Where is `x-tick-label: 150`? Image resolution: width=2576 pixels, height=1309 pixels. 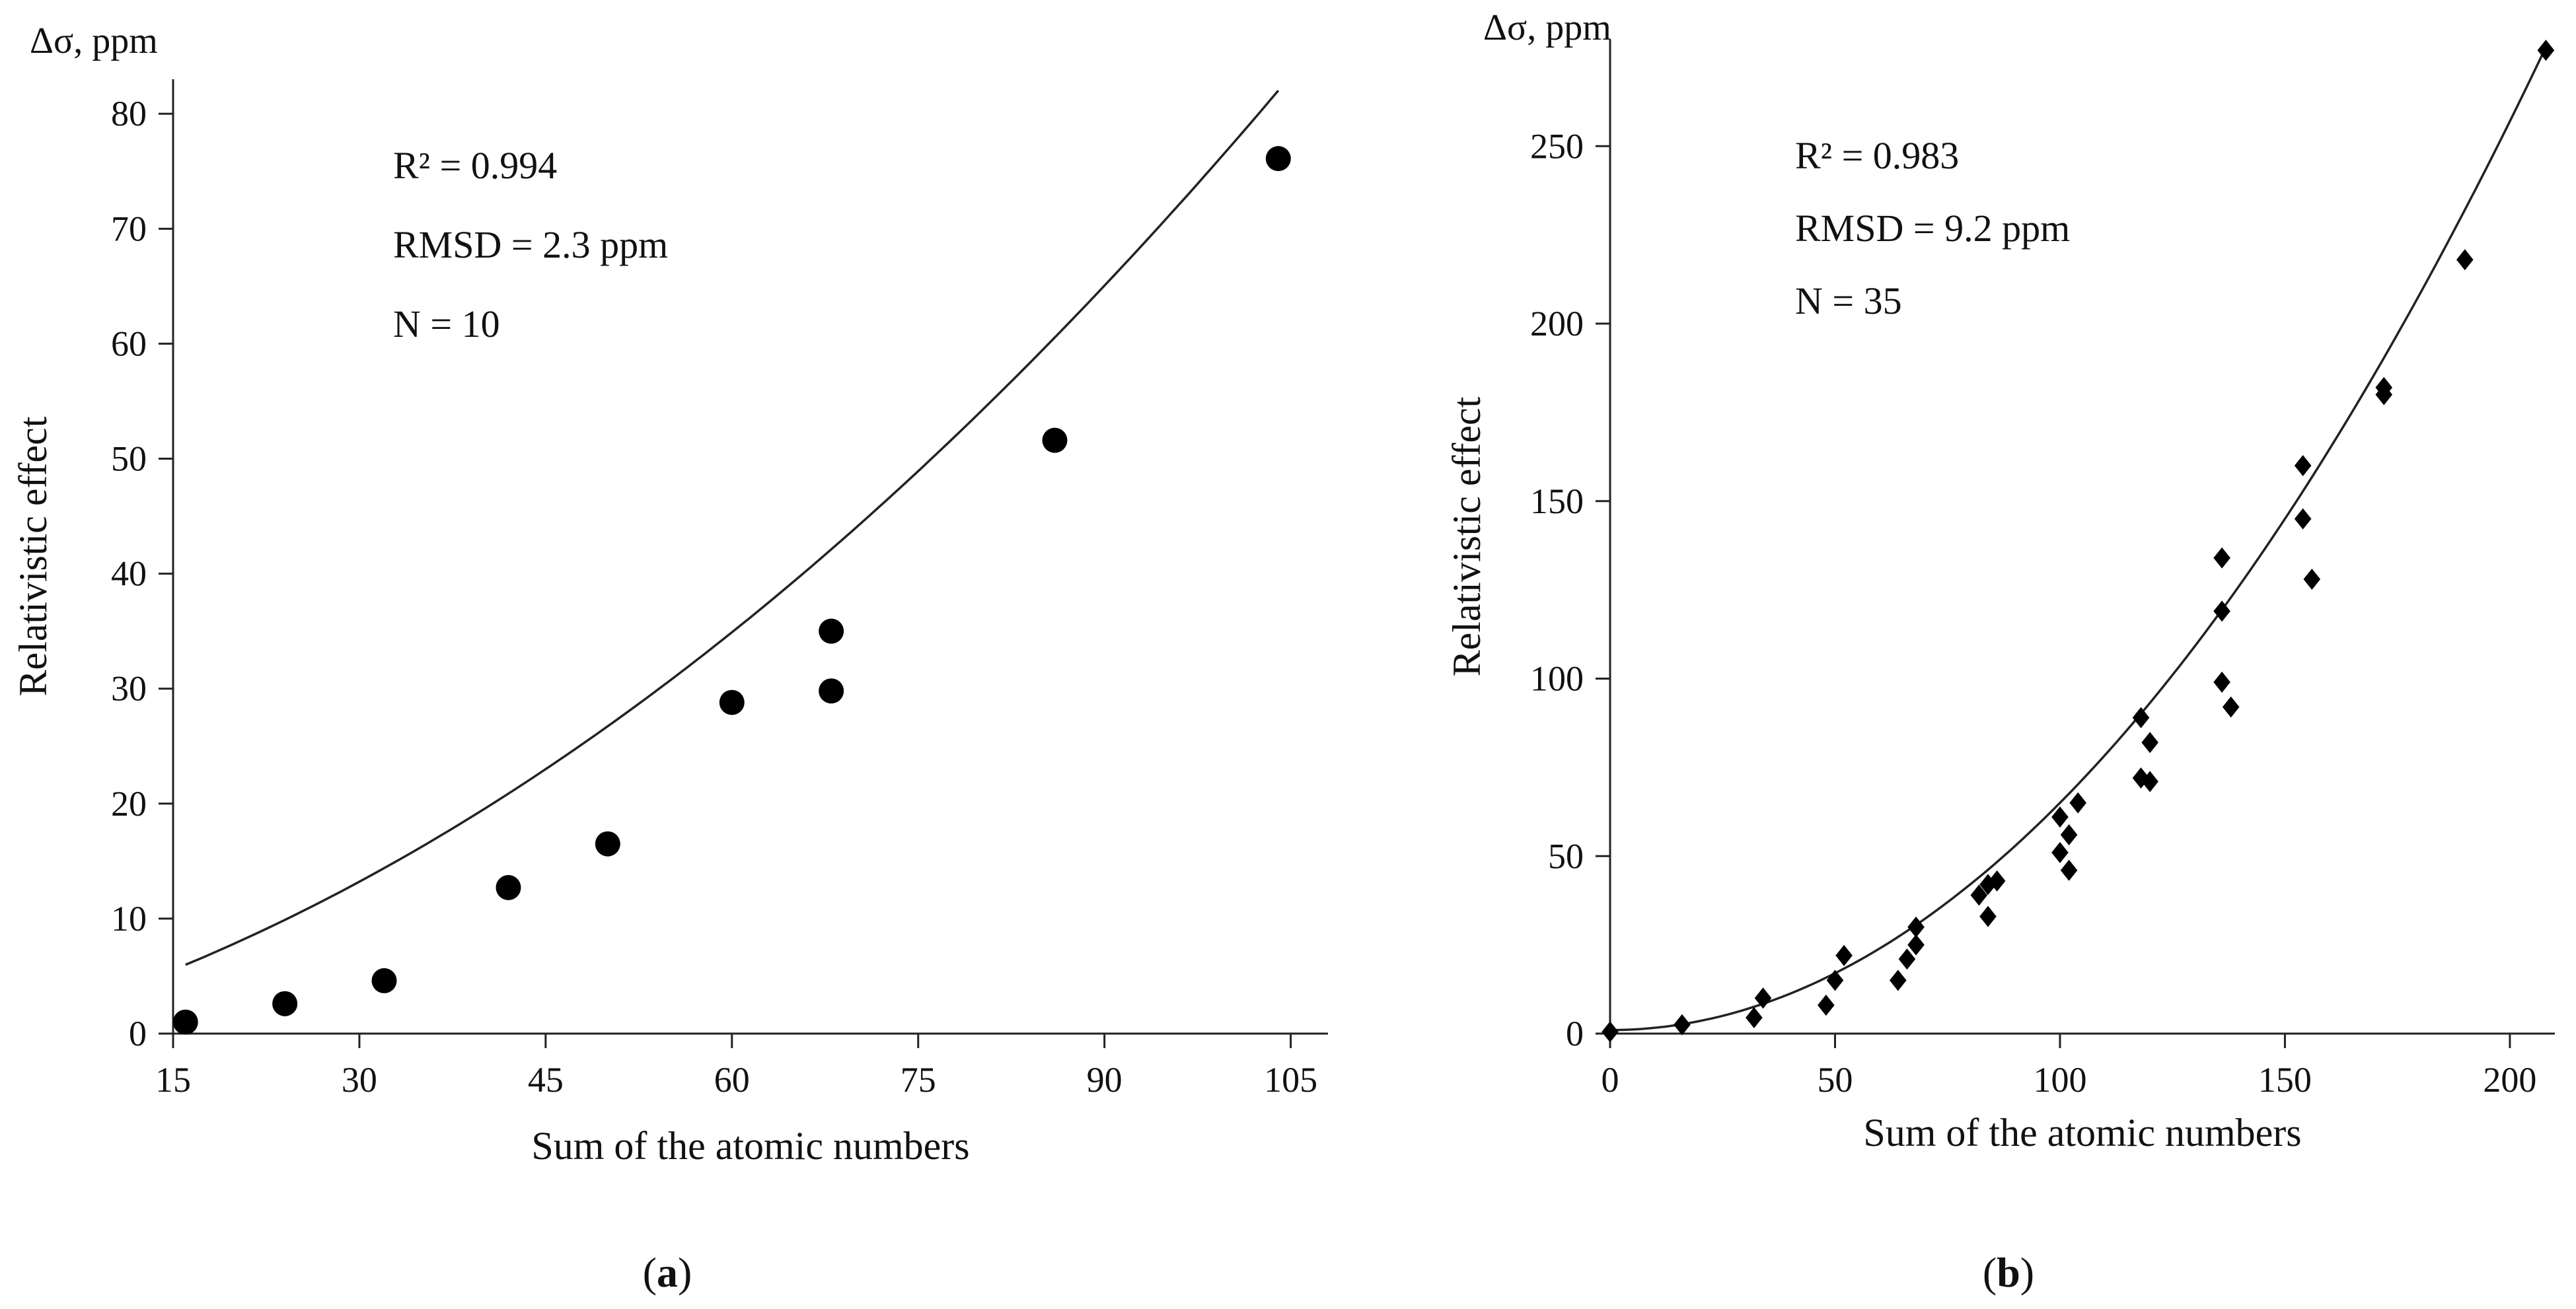
x-tick-label: 150 is located at coordinates (2285, 1080).